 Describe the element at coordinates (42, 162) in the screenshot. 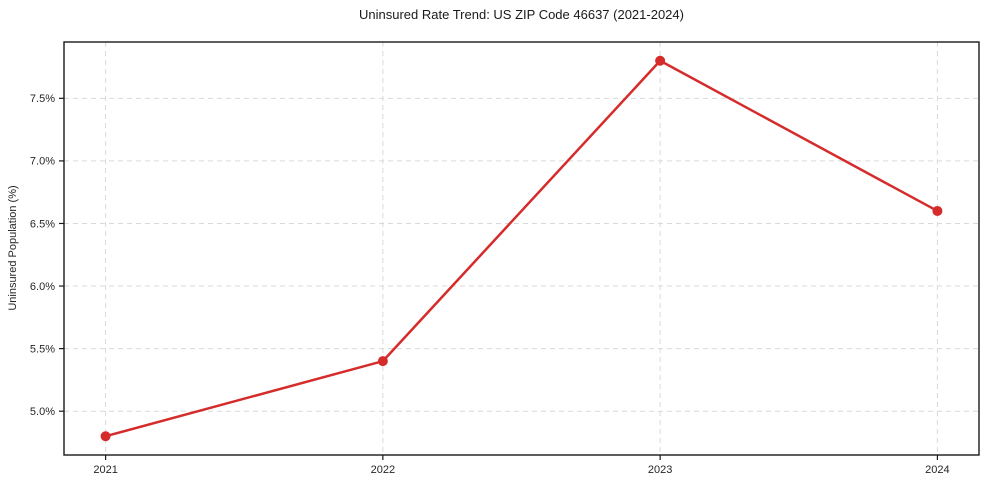

I see `y-tick-label: 7.0%` at that location.